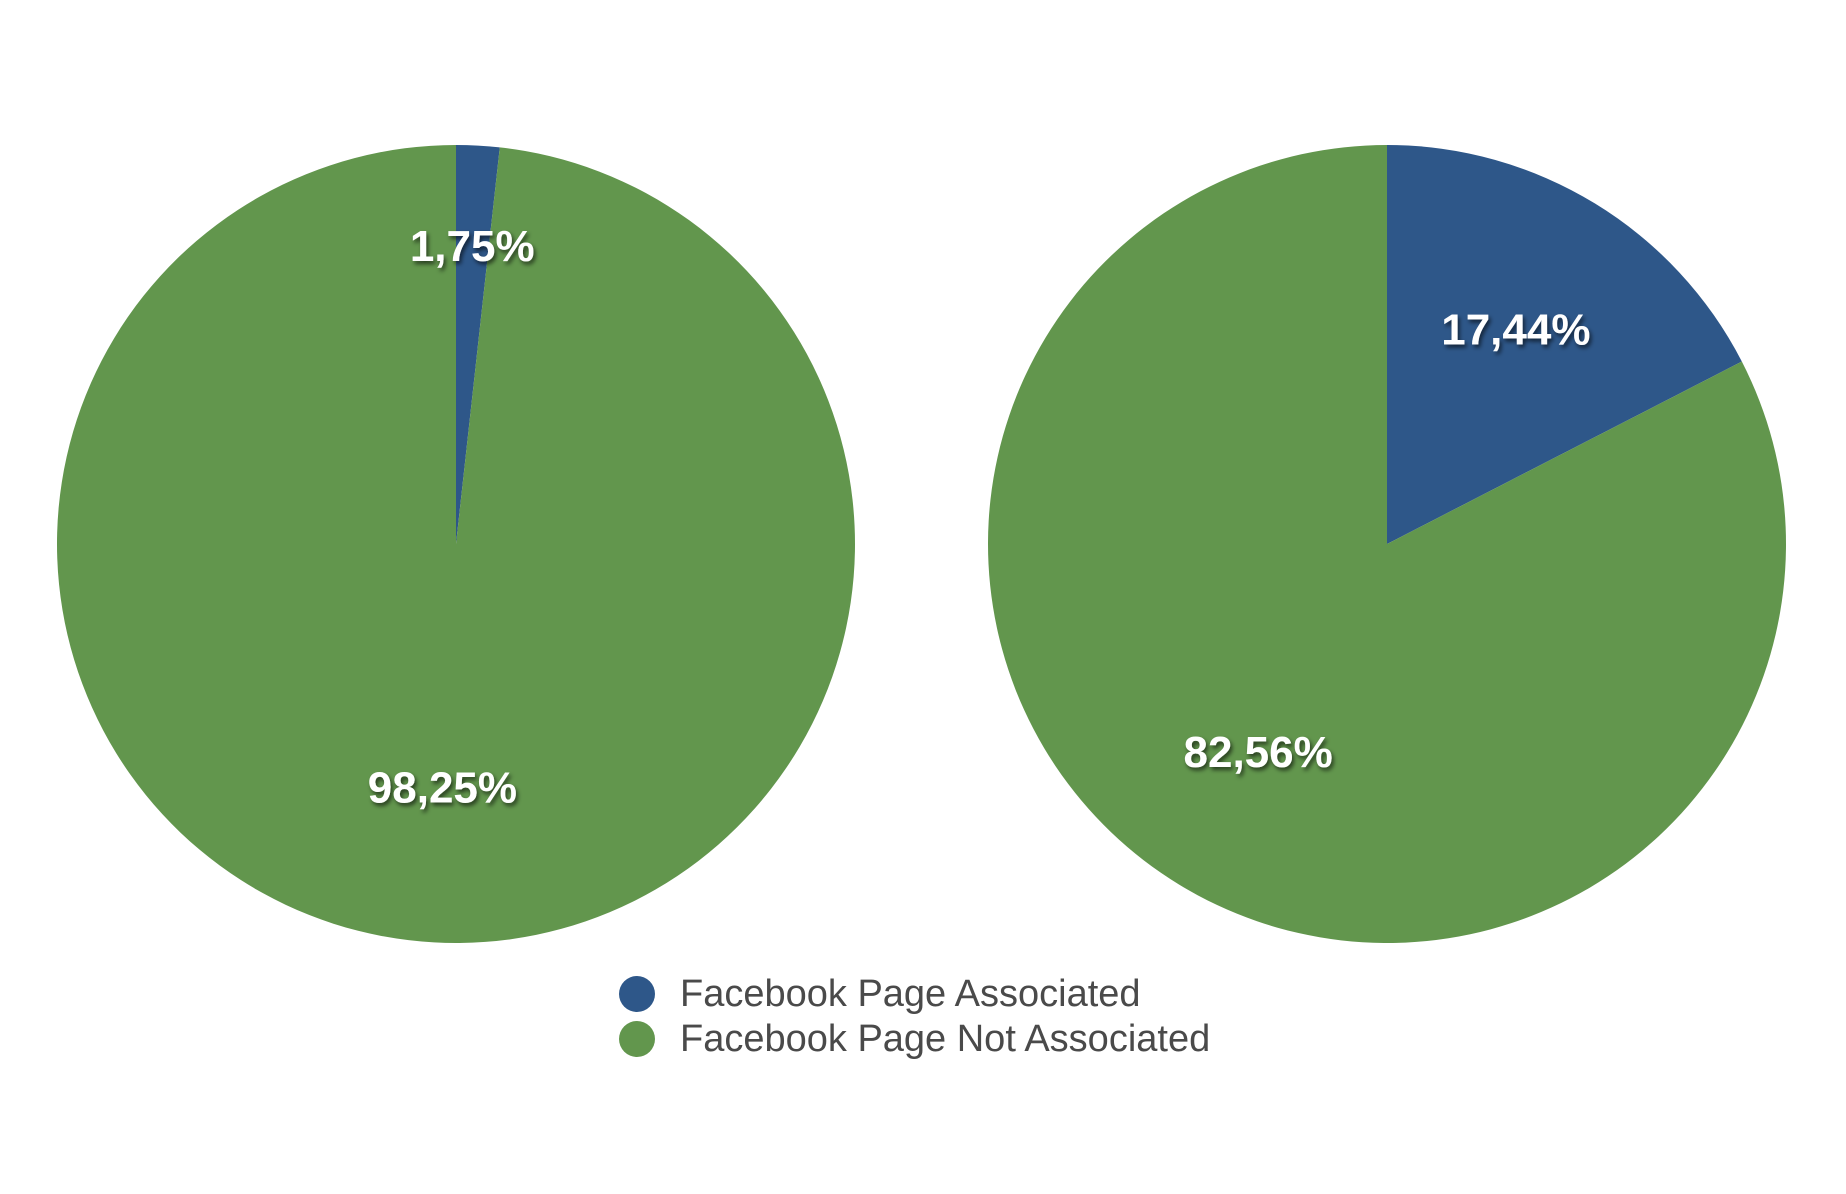  Describe the element at coordinates (637, 1039) in the screenshot. I see `legend-marker-not-associated` at that location.